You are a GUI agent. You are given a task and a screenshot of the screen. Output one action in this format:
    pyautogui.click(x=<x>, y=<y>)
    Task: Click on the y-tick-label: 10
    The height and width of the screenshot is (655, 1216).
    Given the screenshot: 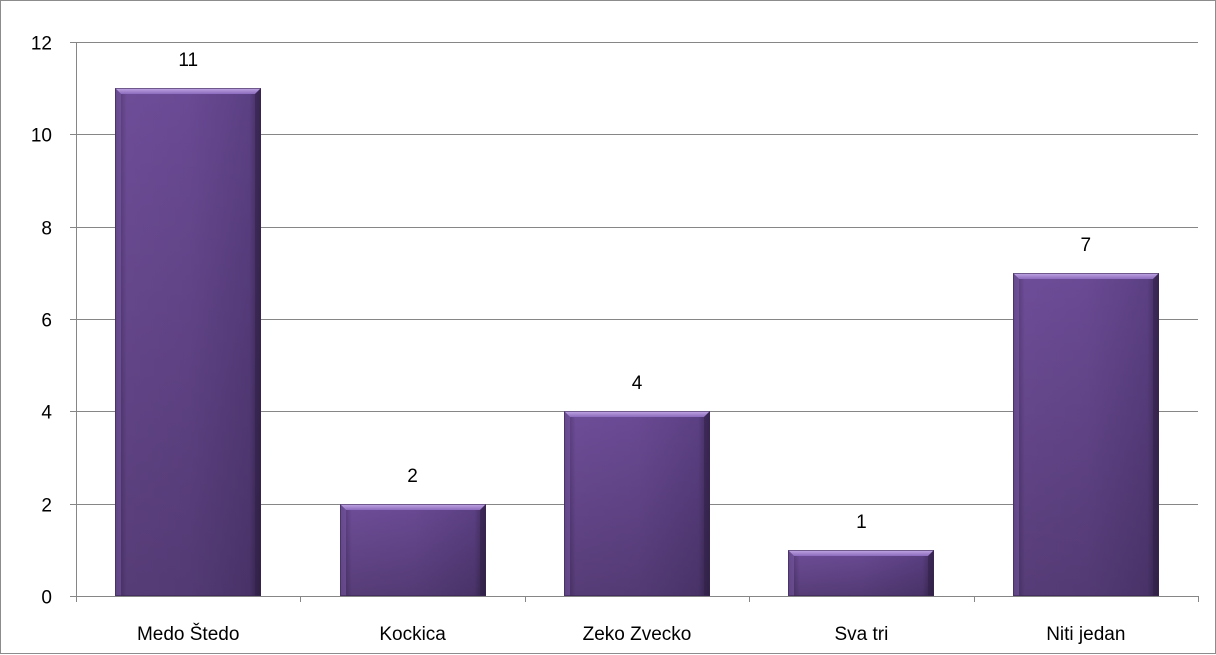 What is the action you would take?
    pyautogui.click(x=41, y=136)
    